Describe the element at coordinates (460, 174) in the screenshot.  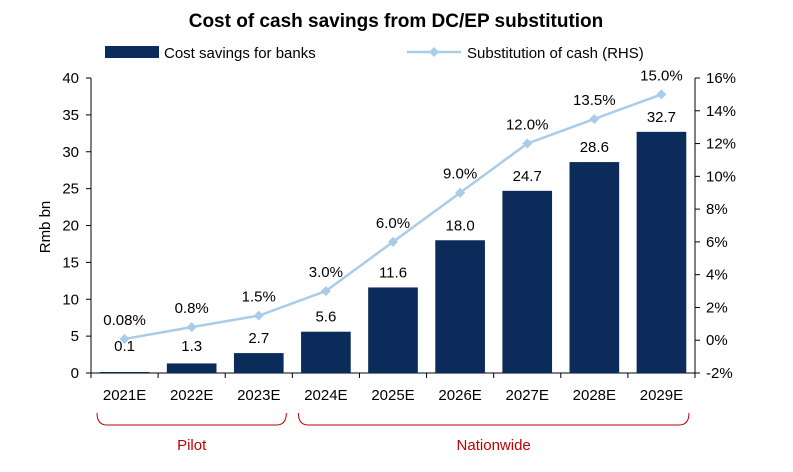
I see `line-value-label: 9.0%` at that location.